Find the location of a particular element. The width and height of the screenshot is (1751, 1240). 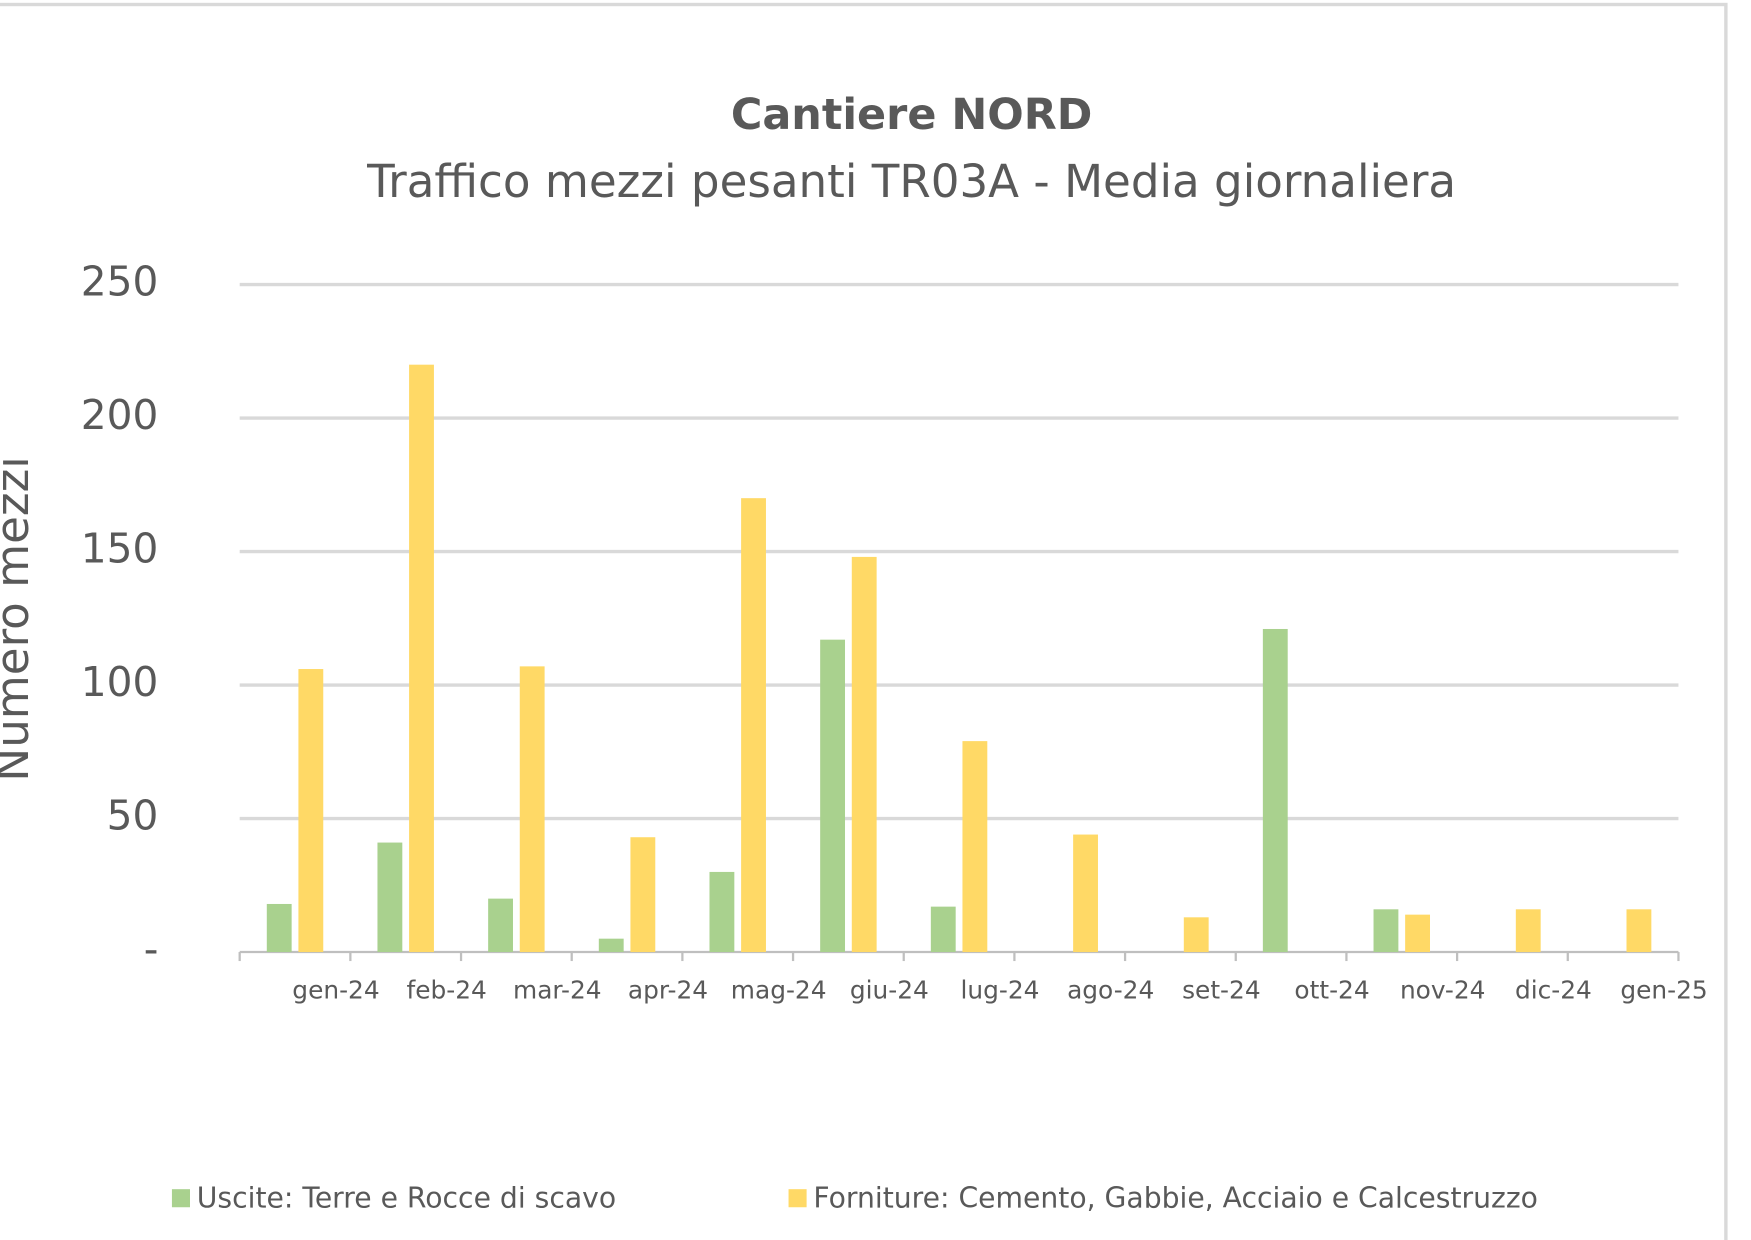

legend-label: Uscite: Terre e Rocce di scavo is located at coordinates (406, 1197).